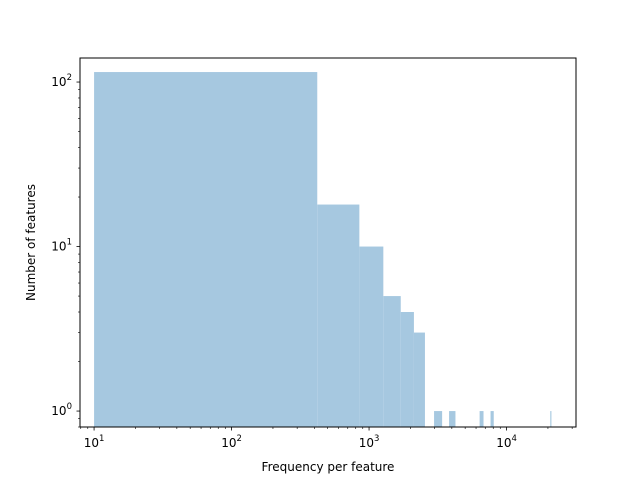 This screenshot has height=480, width=640. Describe the element at coordinates (506, 442) in the screenshot. I see `x-tick-label-3: 10⁴` at that location.